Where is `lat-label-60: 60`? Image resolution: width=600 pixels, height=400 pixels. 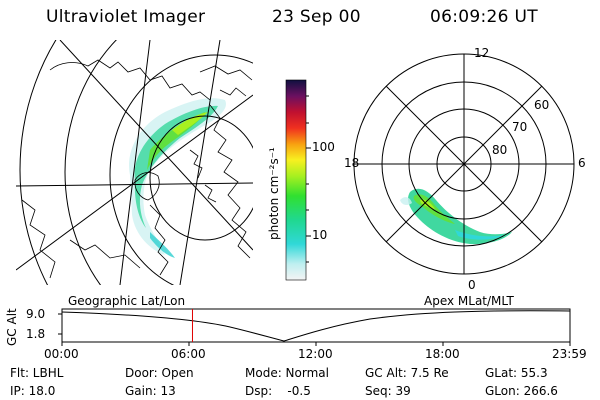
lat-label-60: 60 is located at coordinates (542, 105).